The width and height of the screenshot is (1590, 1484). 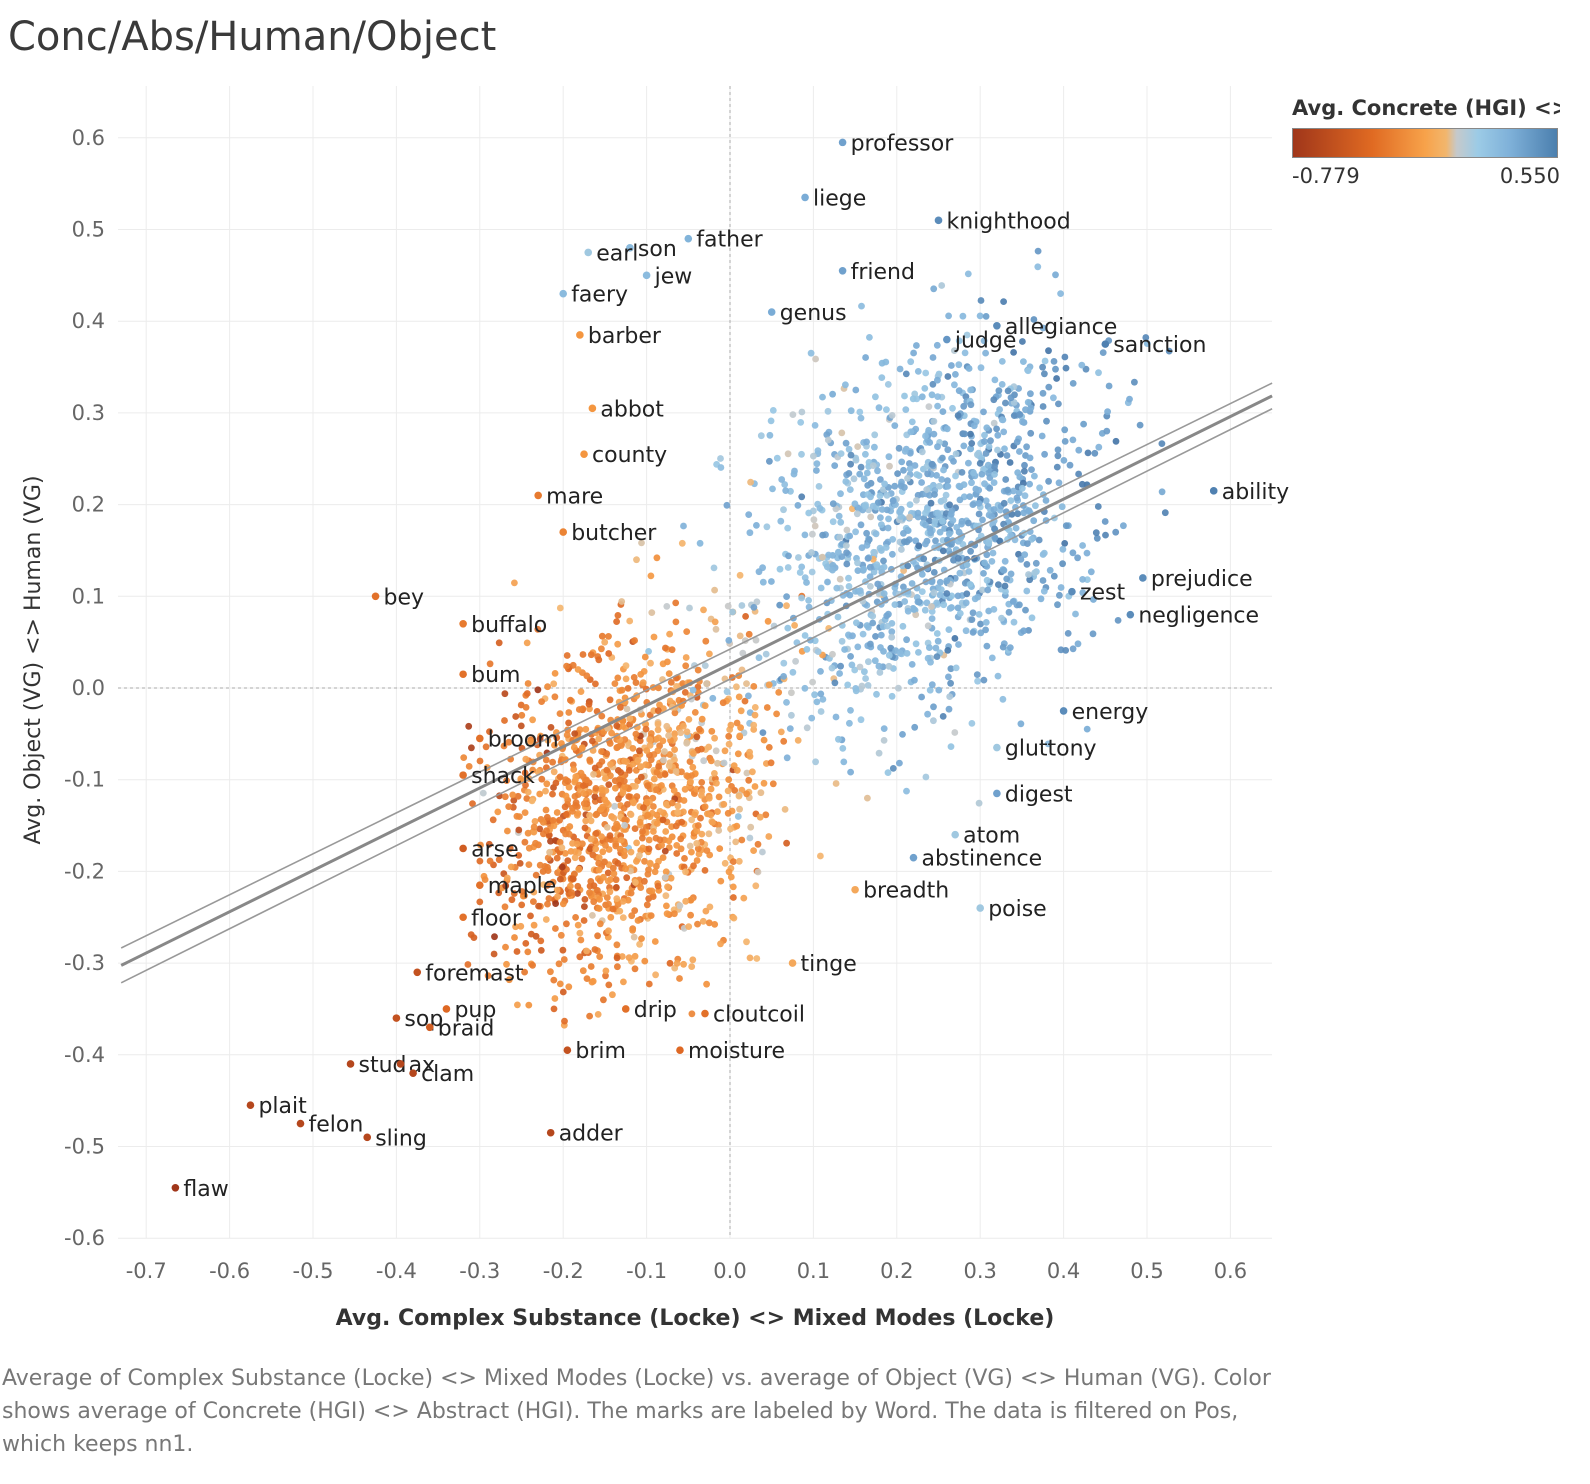 I want to click on labeled-point-sanction, so click(x=1105, y=344).